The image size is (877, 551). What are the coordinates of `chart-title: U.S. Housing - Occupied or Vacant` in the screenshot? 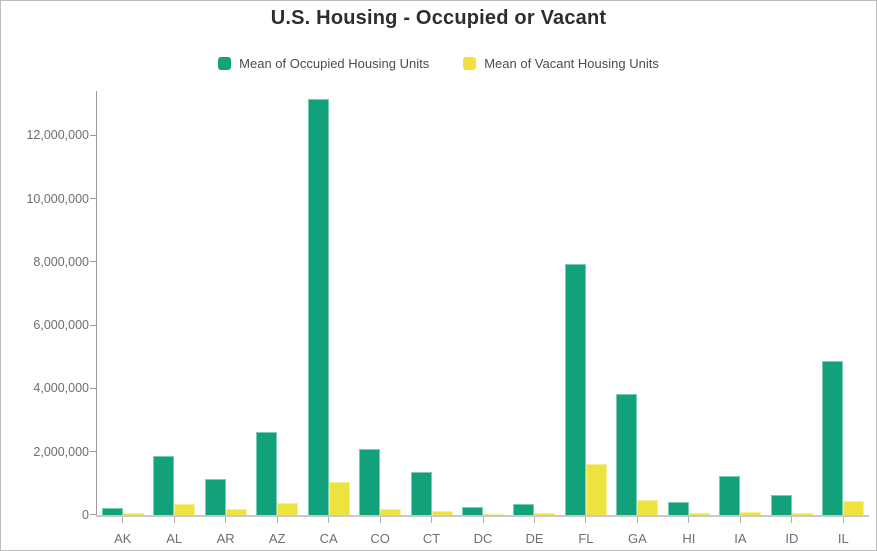 It's located at (438, 18).